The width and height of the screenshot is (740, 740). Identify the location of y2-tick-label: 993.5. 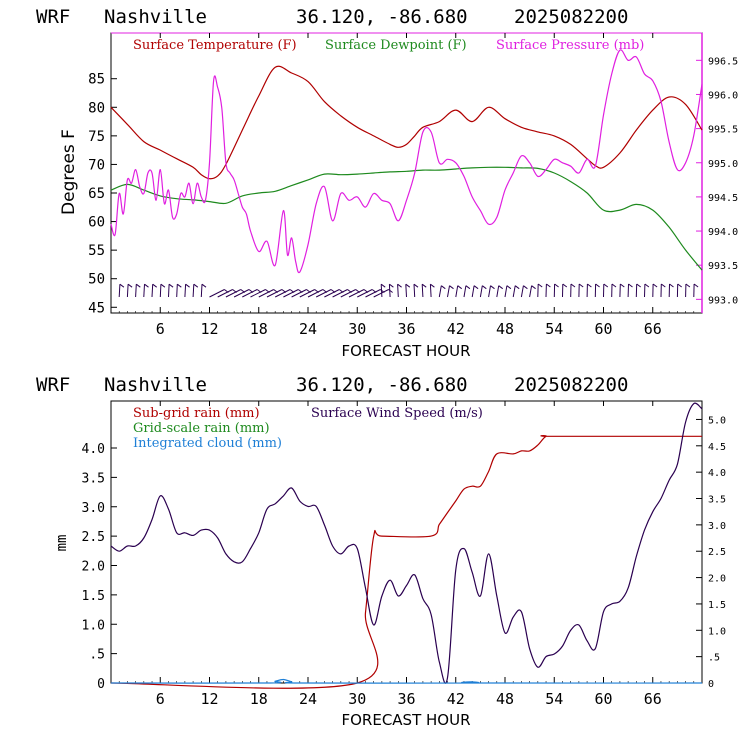
(723, 266).